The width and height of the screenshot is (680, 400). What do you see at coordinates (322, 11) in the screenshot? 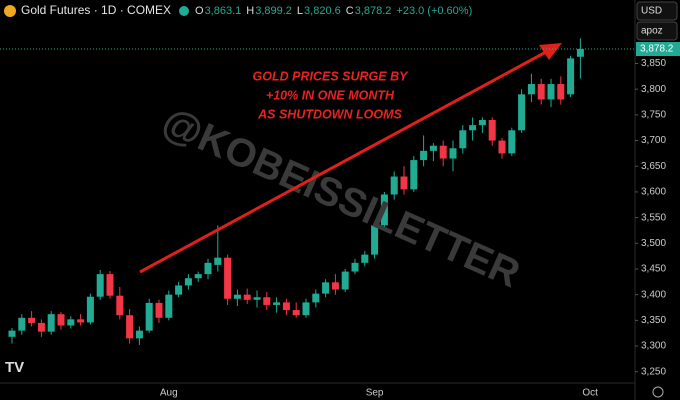
I see `ohlc-value: 3,820.6` at bounding box center [322, 11].